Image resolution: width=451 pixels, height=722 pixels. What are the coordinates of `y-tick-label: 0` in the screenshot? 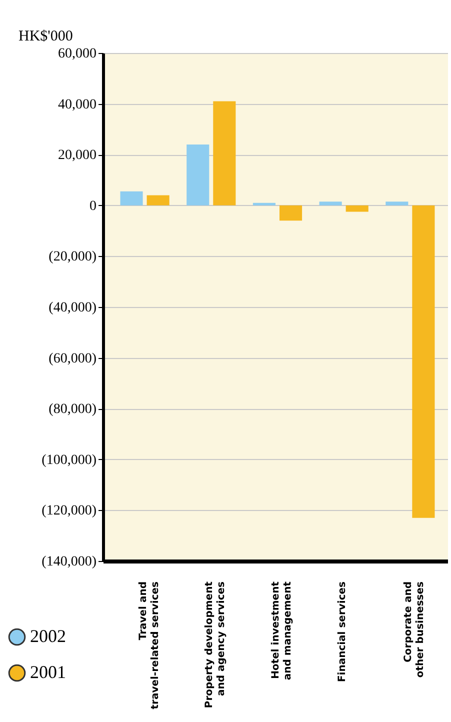 It's located at (93, 206).